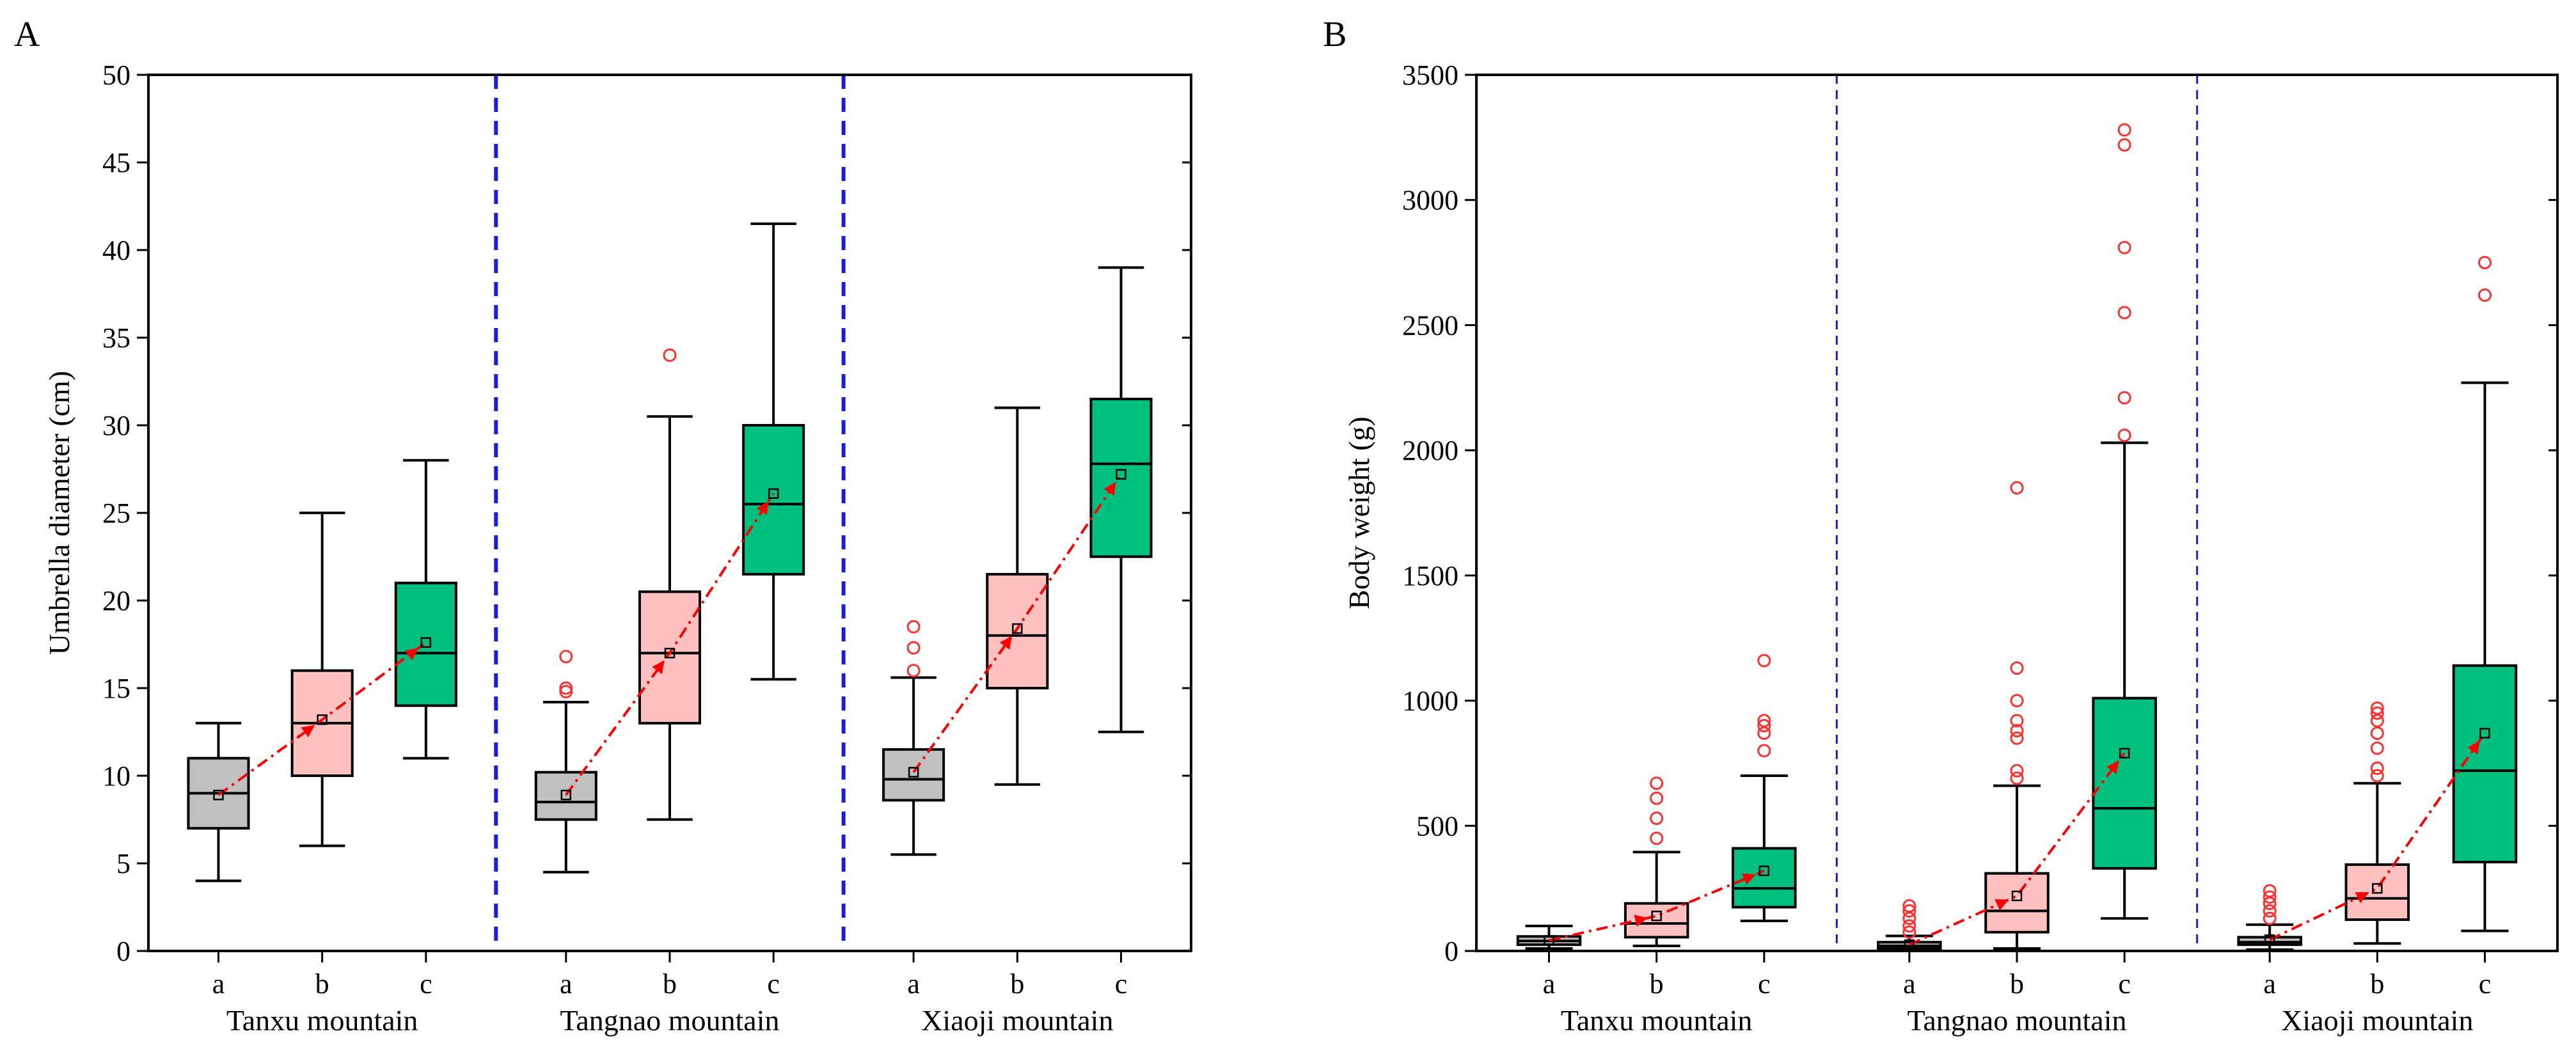 The width and height of the screenshot is (2576, 1052). Describe the element at coordinates (123, 863) in the screenshot. I see `y-tick-label: 5` at that location.